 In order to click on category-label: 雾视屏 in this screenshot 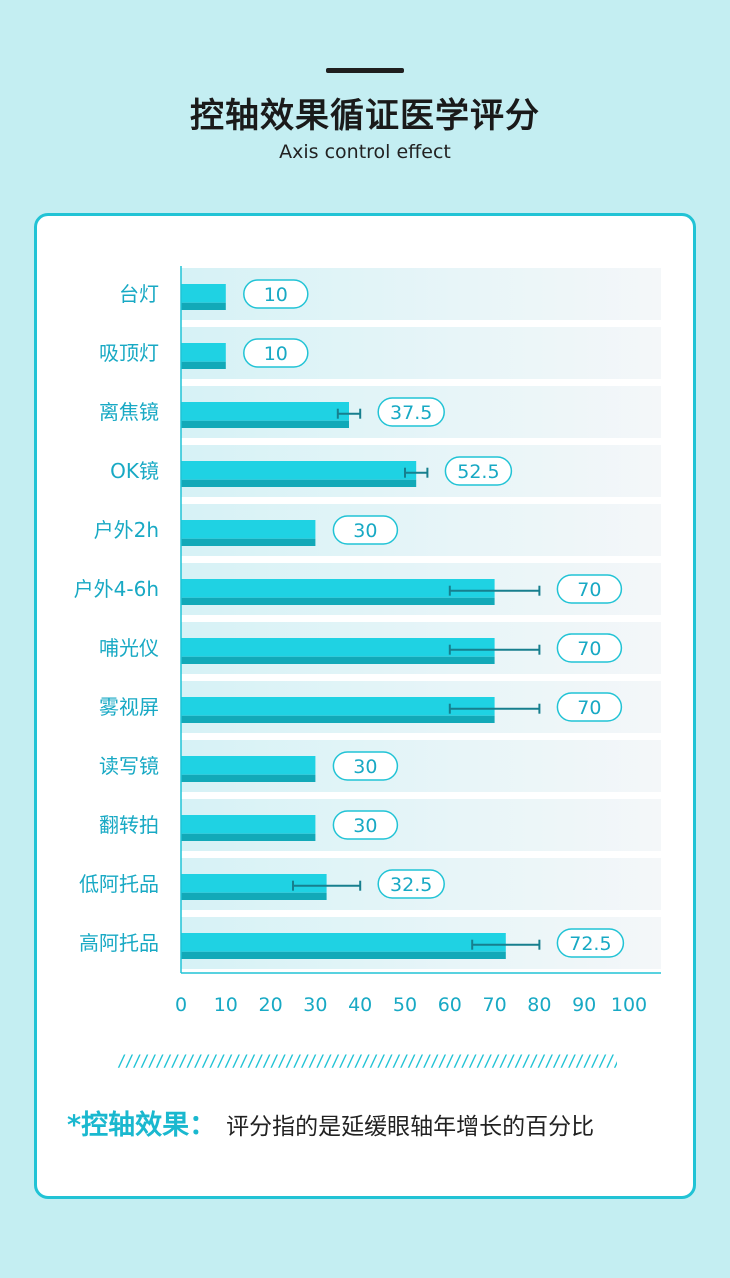, I will do `click(129, 707)`.